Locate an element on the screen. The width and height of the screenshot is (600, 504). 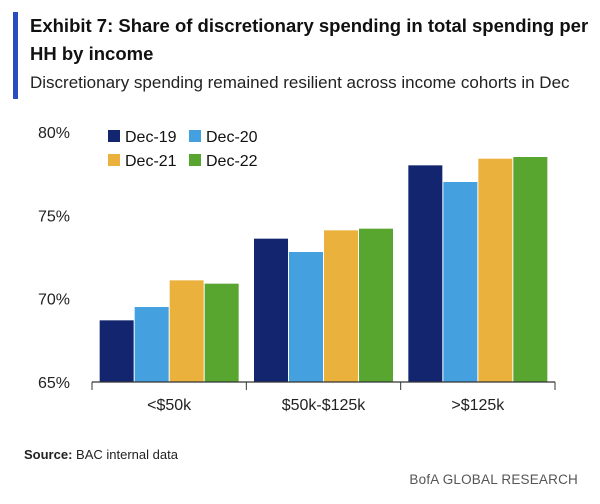
legend-label: Dec-22 is located at coordinates (232, 161).